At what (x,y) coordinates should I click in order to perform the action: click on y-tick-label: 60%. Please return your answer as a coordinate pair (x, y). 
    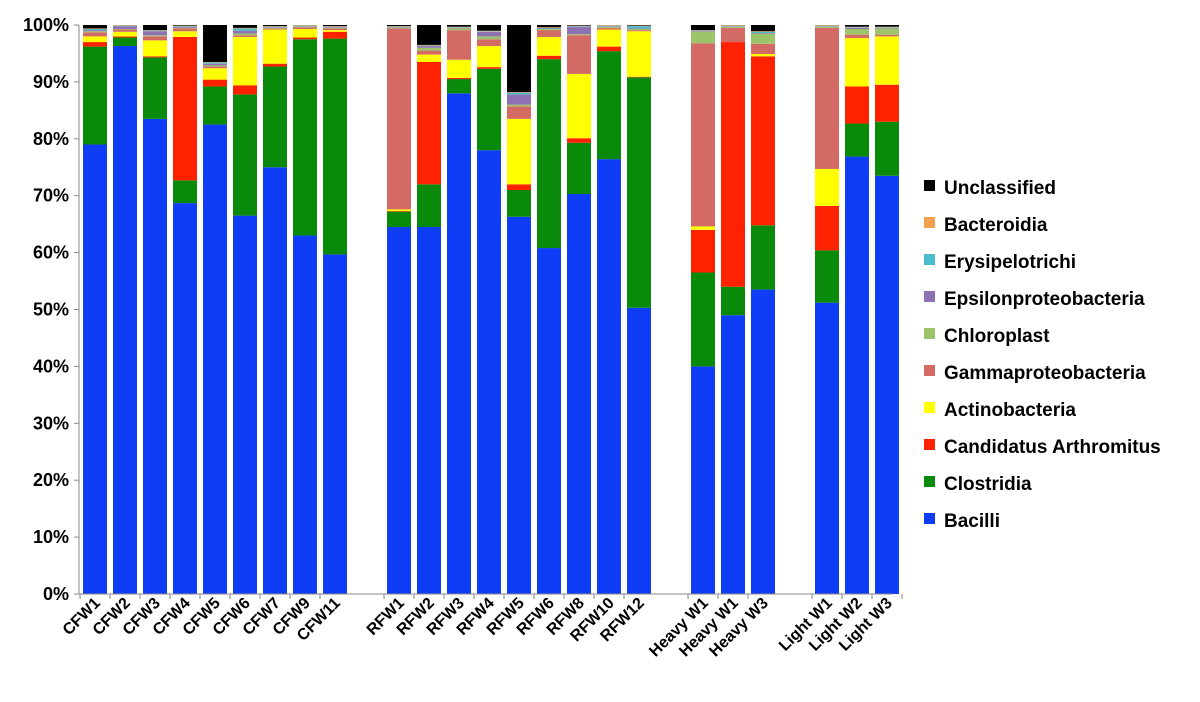
    Looking at the image, I should click on (51, 253).